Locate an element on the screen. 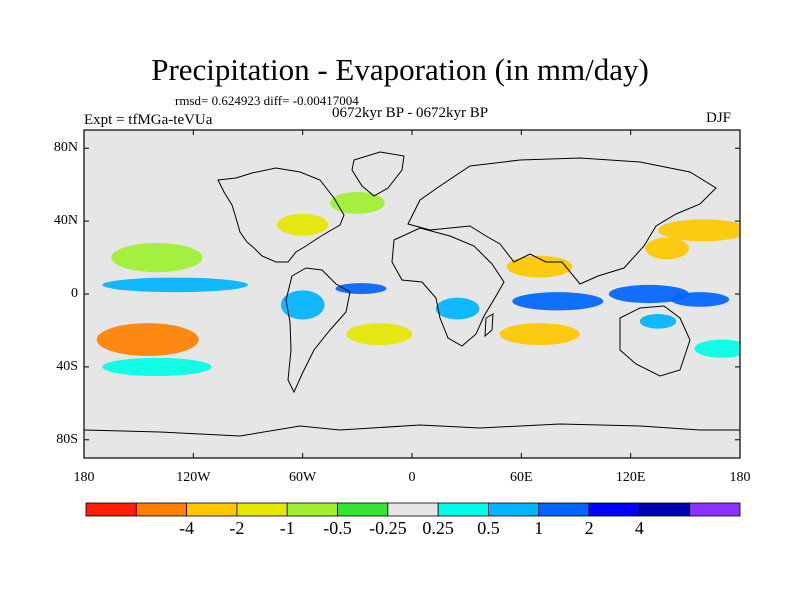 The height and width of the screenshot is (600, 800). africa-coastline is located at coordinates (448, 287).